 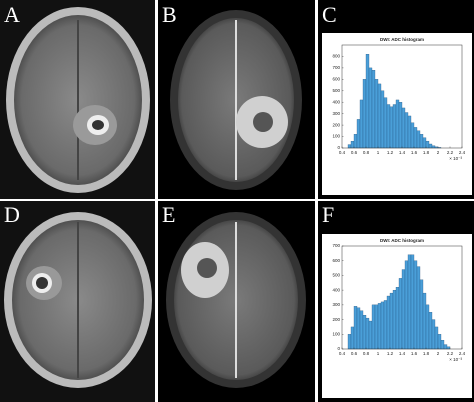 I want to click on y-tick-label: 100, so click(x=336, y=136).